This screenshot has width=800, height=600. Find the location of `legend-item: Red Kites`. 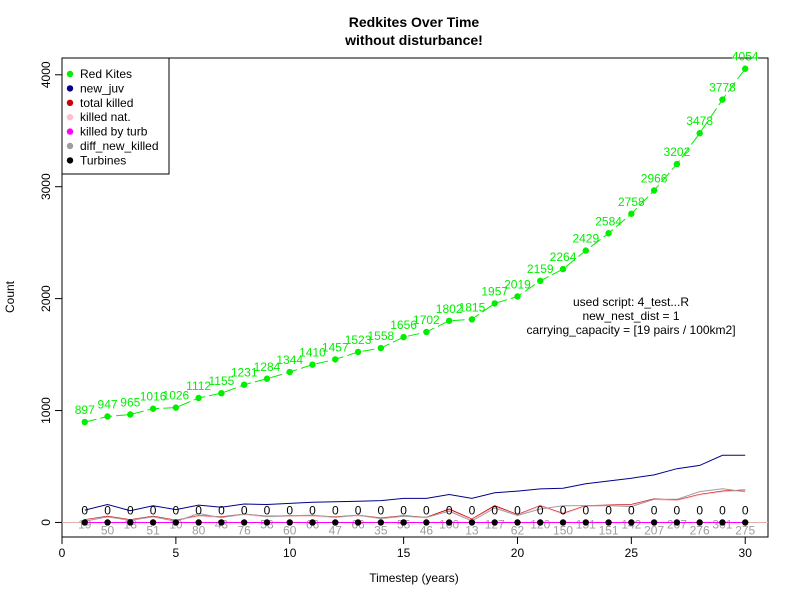

legend-item: Red Kites is located at coordinates (99, 74).